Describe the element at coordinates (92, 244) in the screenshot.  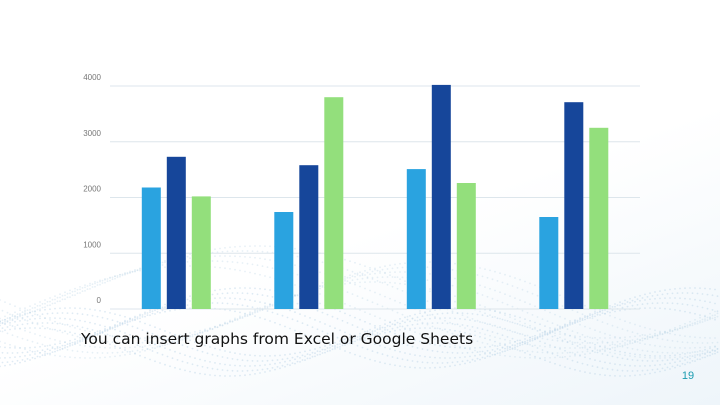
I see `y-tick-label: 1000` at that location.